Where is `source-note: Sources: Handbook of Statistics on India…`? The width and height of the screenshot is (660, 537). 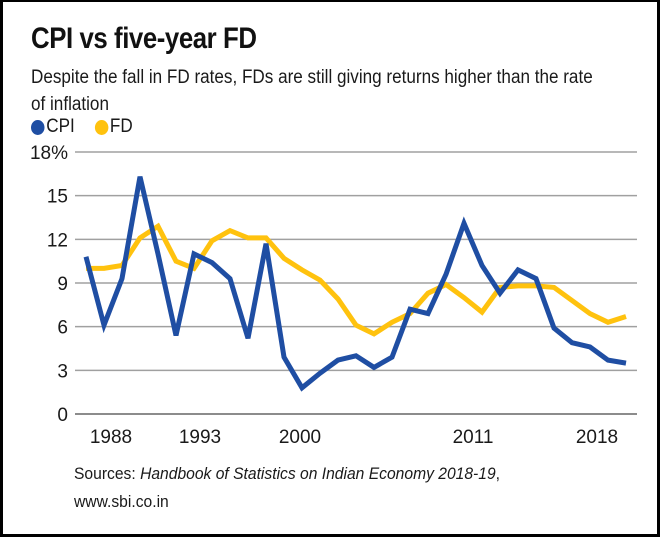
source-note: Sources: Handbook of Statistics on India… is located at coordinates (287, 488).